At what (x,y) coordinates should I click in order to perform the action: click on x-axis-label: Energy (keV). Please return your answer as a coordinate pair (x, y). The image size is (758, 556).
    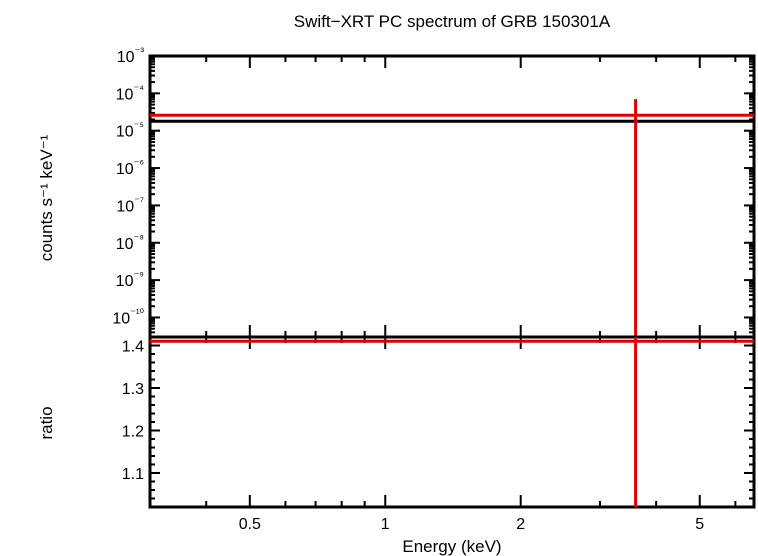
    Looking at the image, I should click on (451, 546).